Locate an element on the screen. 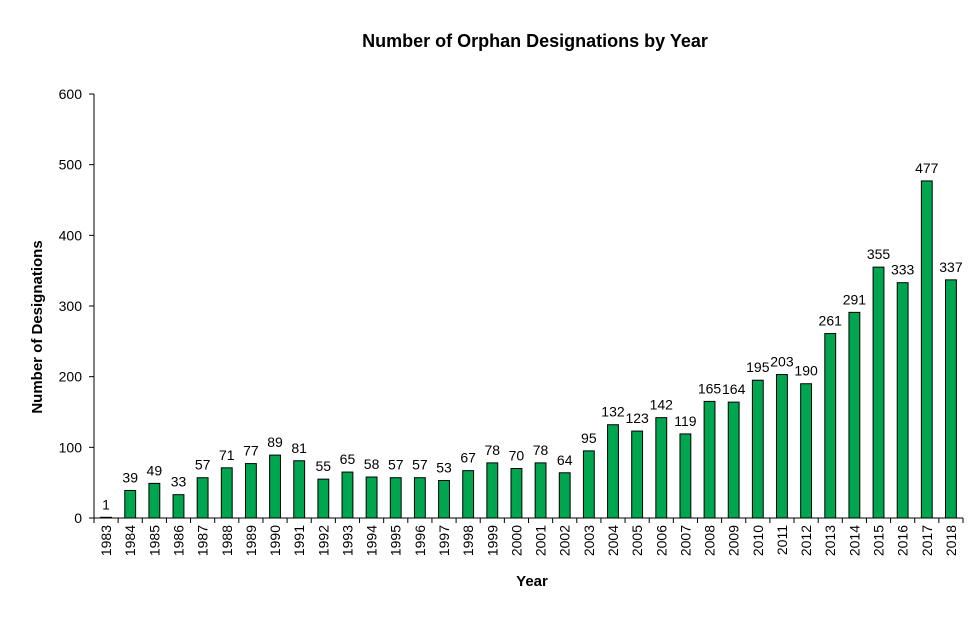 This screenshot has width=975, height=626. x-tick-label-2007: 2007 is located at coordinates (685, 540).